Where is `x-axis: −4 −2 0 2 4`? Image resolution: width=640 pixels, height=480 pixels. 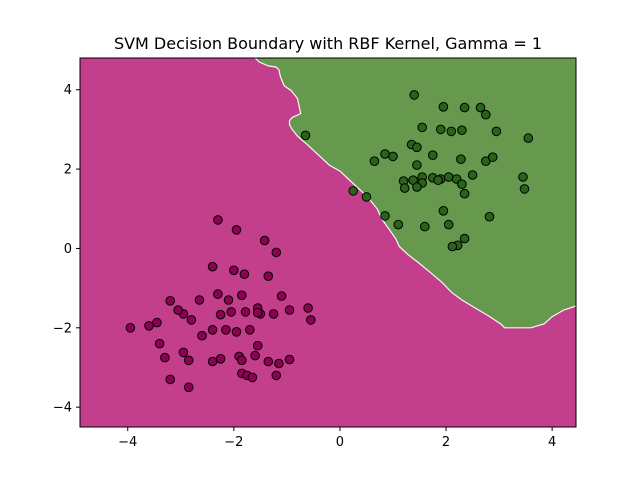 x-axis: −4 −2 0 2 4 is located at coordinates (337, 438).